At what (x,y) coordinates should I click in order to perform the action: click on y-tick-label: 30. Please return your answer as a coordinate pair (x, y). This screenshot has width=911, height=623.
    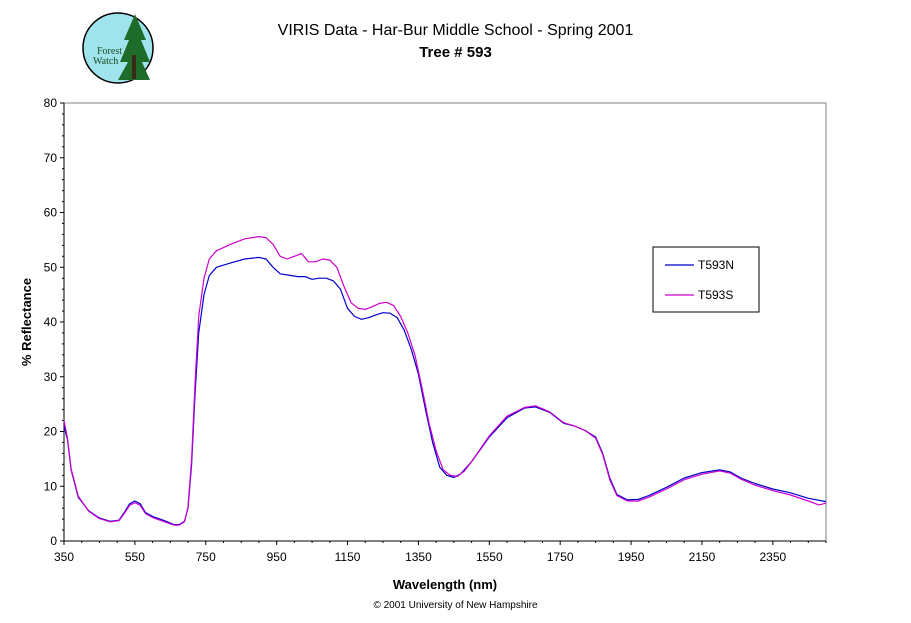
    Looking at the image, I should click on (51, 377).